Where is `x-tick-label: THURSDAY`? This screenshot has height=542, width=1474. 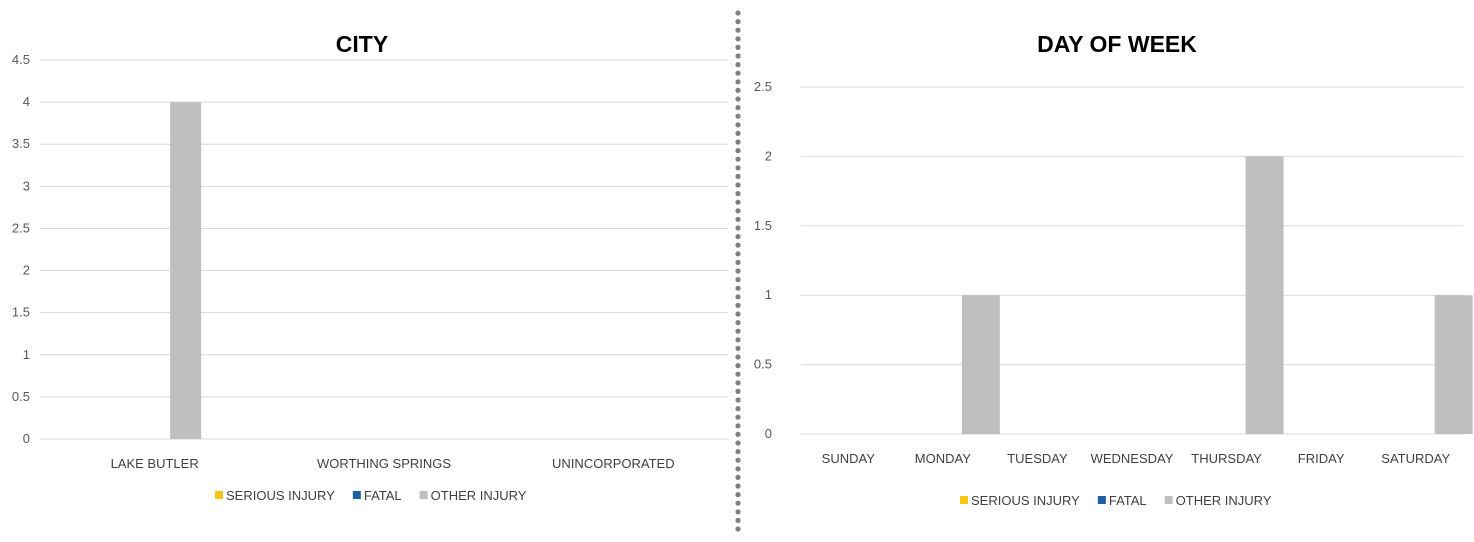 x-tick-label: THURSDAY is located at coordinates (1226, 458).